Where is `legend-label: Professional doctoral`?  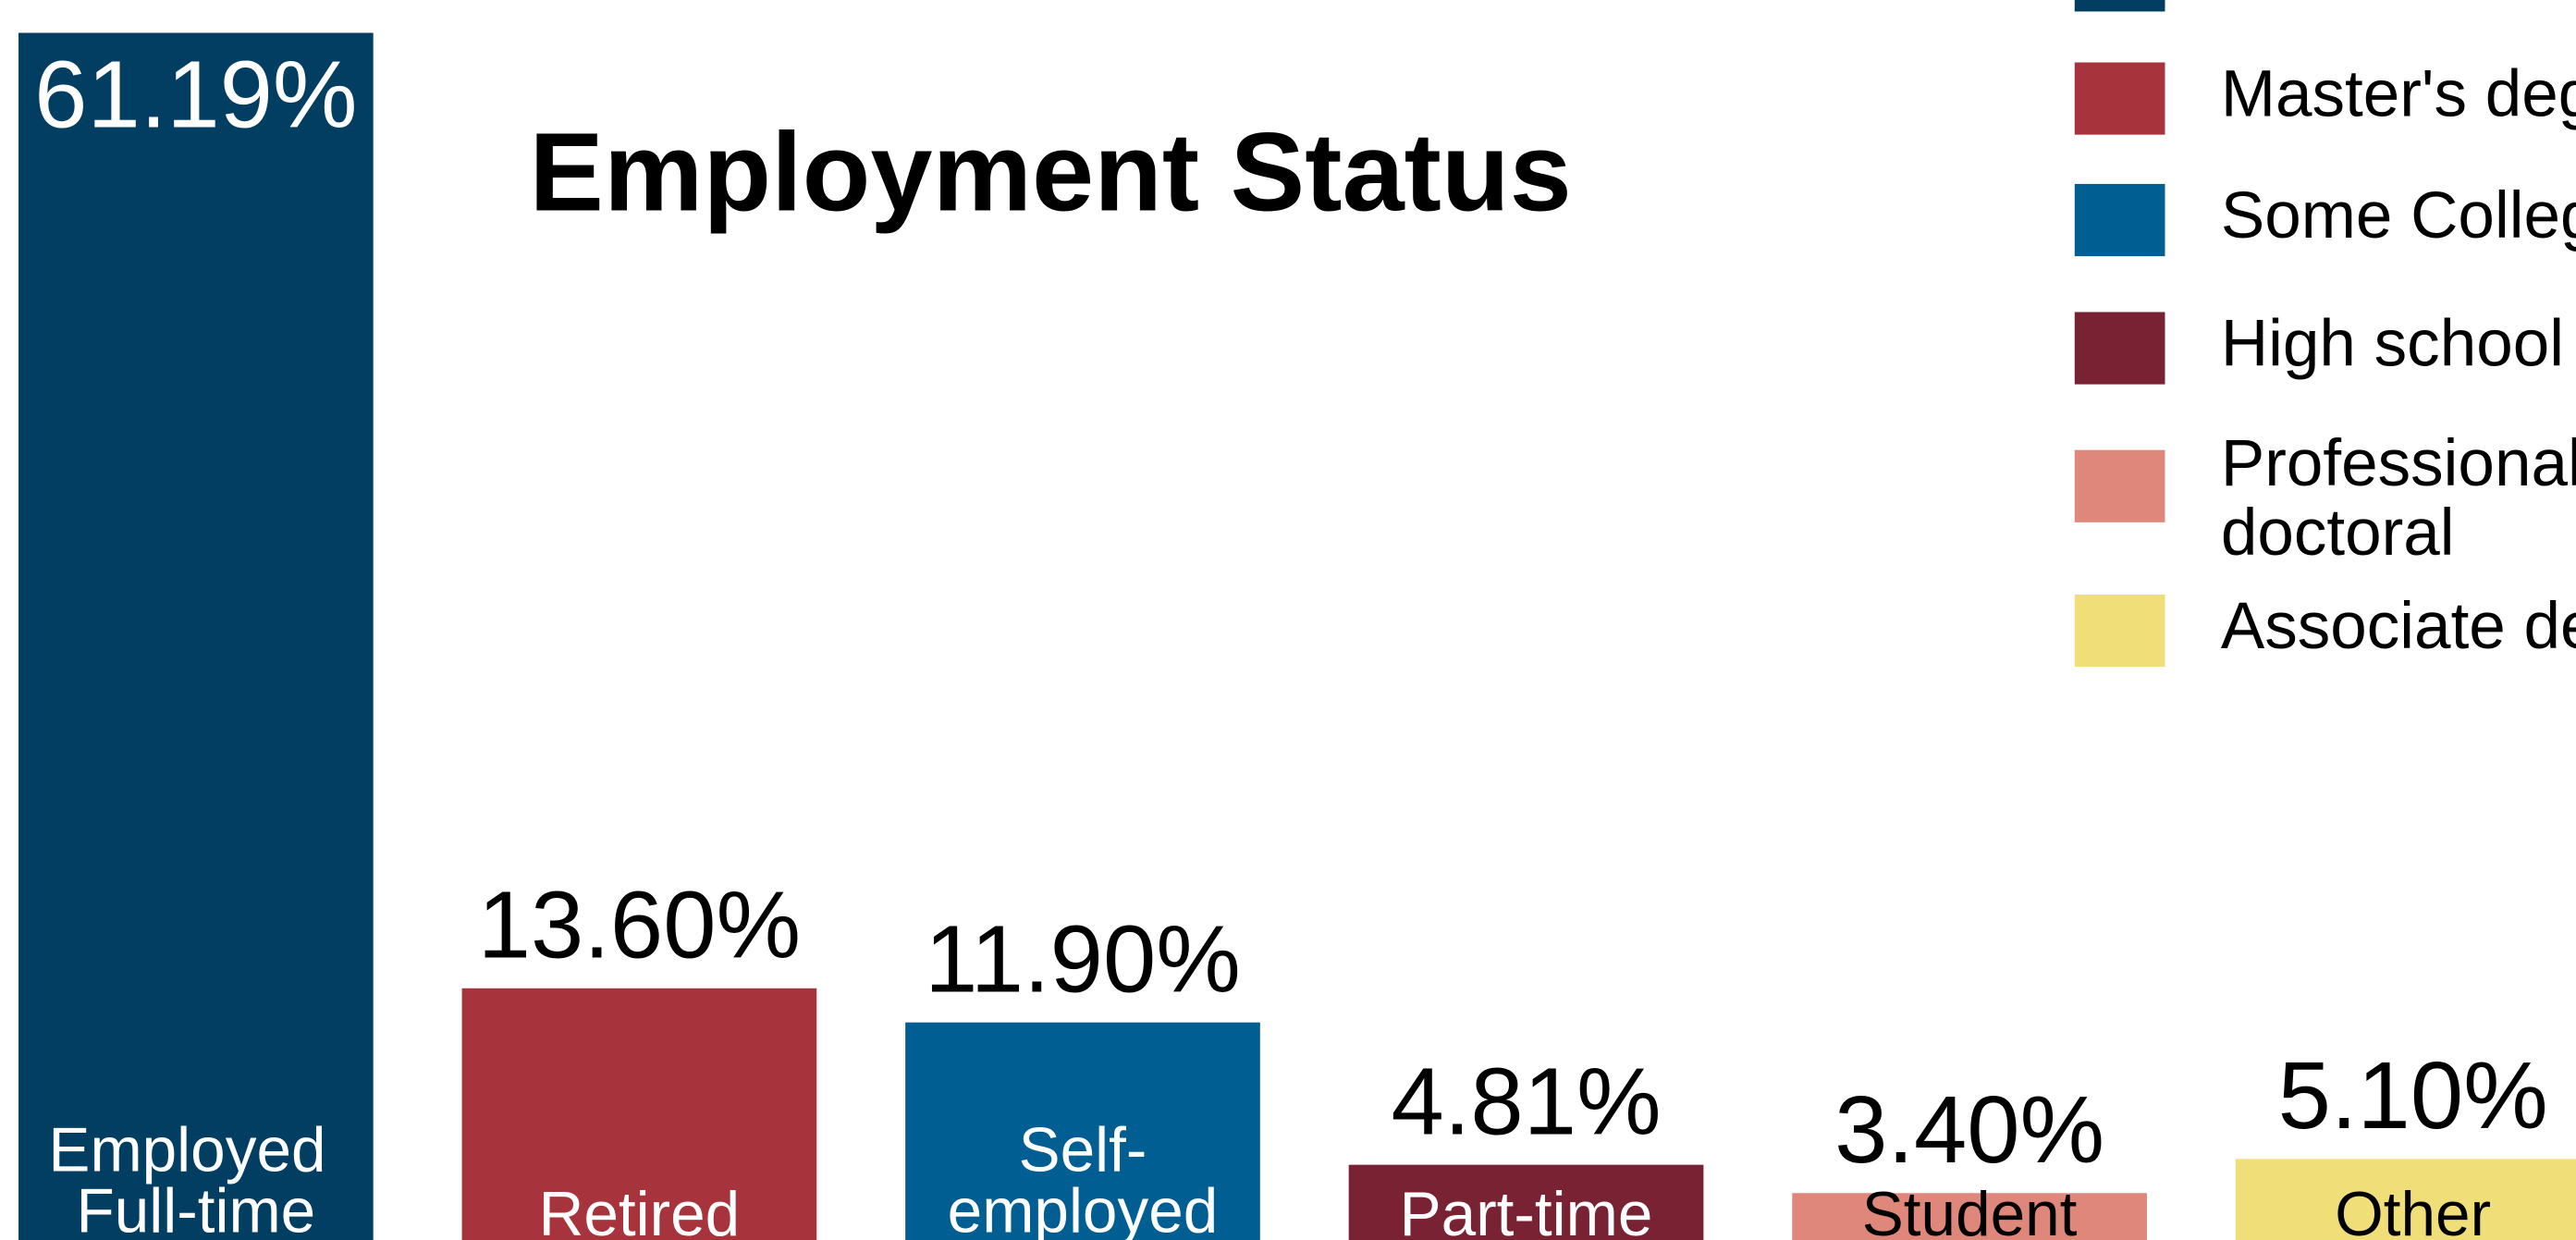
legend-label: Professional doctoral is located at coordinates (2398, 499).